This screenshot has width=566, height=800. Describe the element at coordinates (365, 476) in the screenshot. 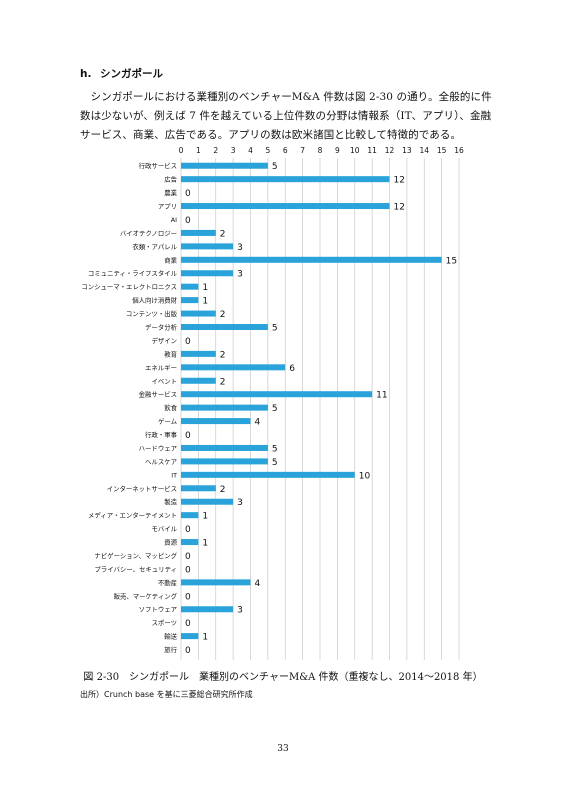

I see `data-label: 10` at that location.